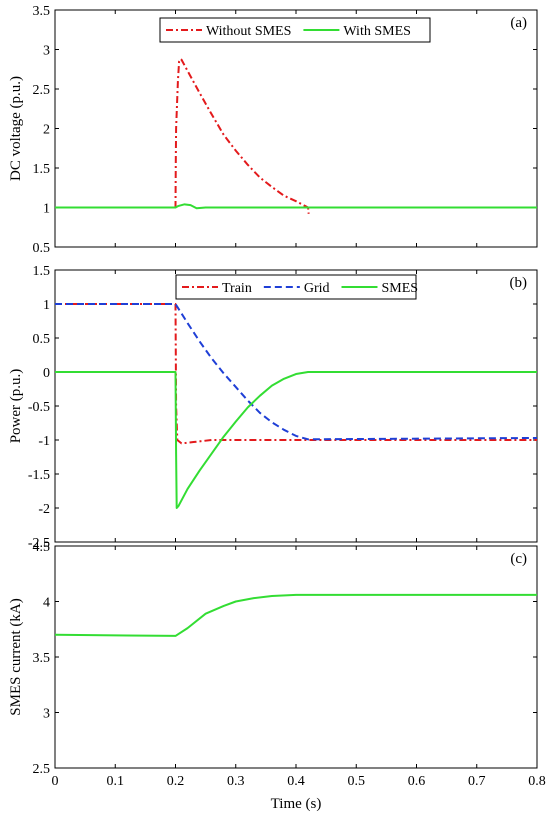  I want to click on y-tick-label: -2.5, so click(39, 543).